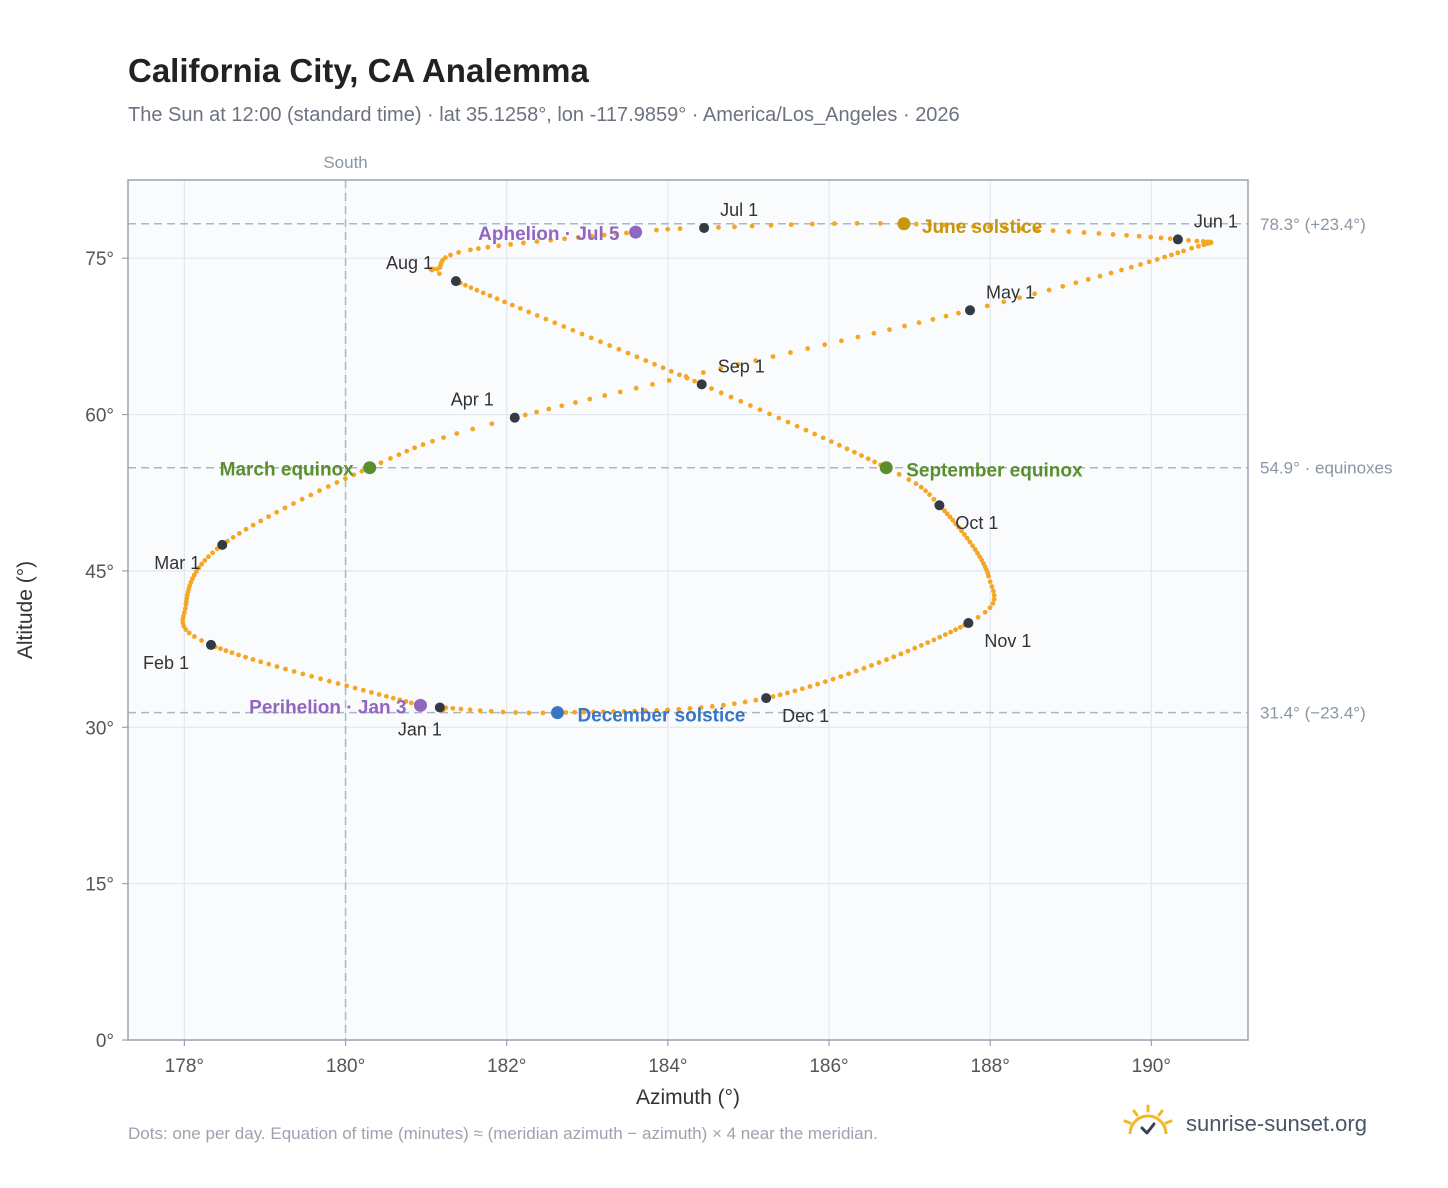  Describe the element at coordinates (1326, 468) in the screenshot. I see `altitude-reference-label: 54.9° · equinoxes` at that location.